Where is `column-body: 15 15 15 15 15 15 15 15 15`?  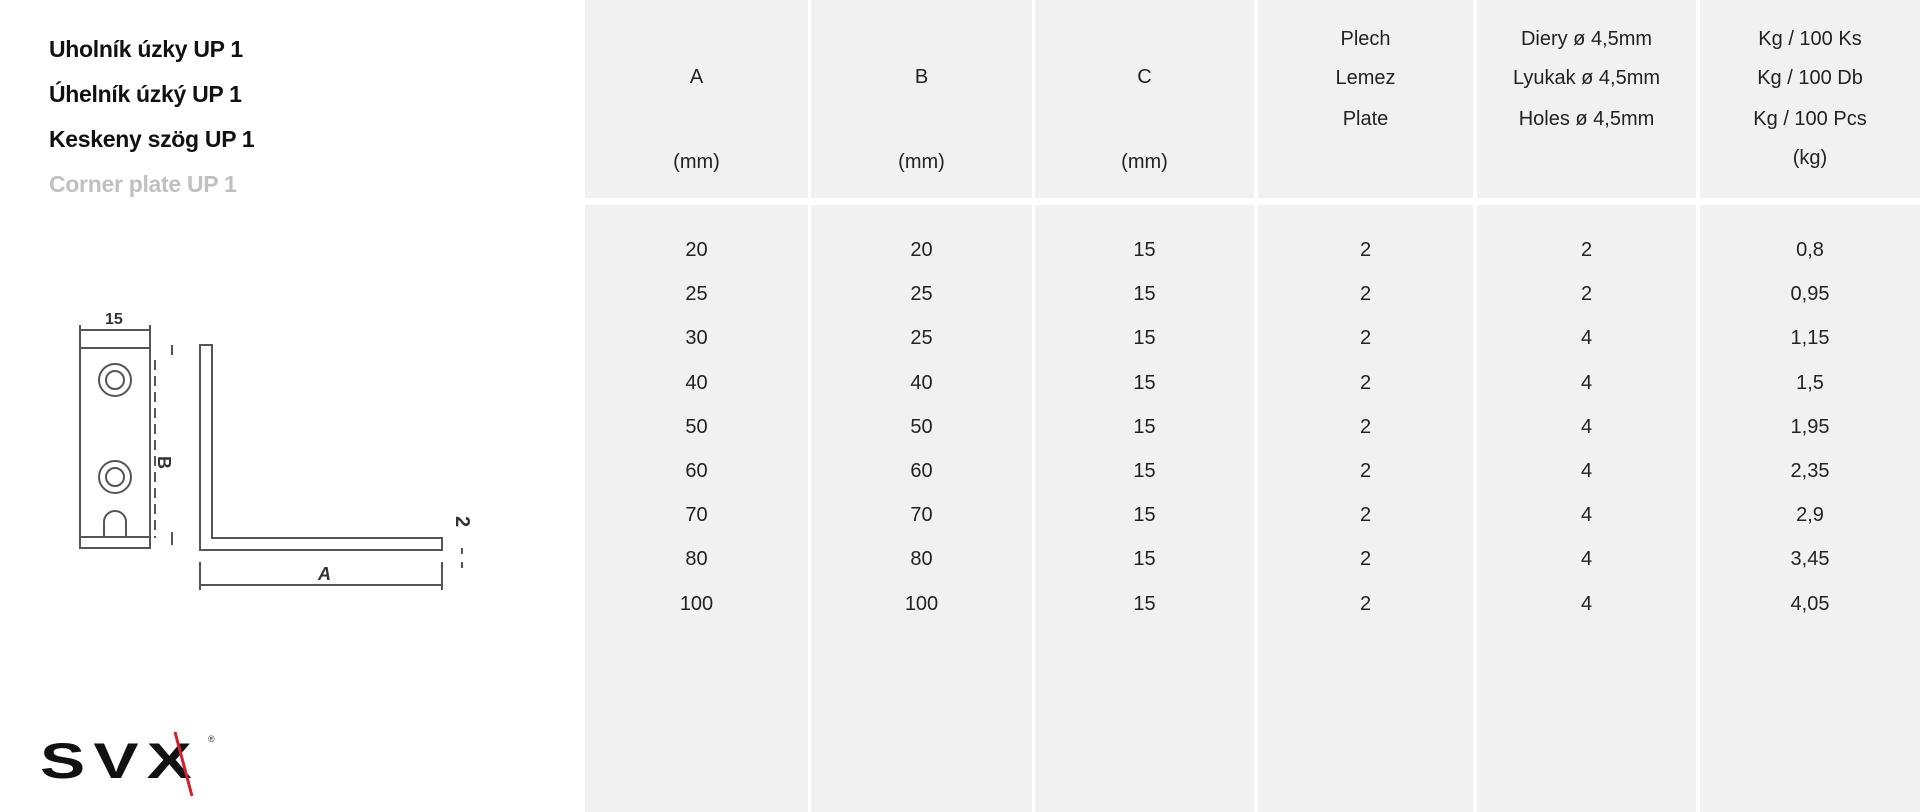 column-body: 15 15 15 15 15 15 15 15 15 is located at coordinates (1144, 508).